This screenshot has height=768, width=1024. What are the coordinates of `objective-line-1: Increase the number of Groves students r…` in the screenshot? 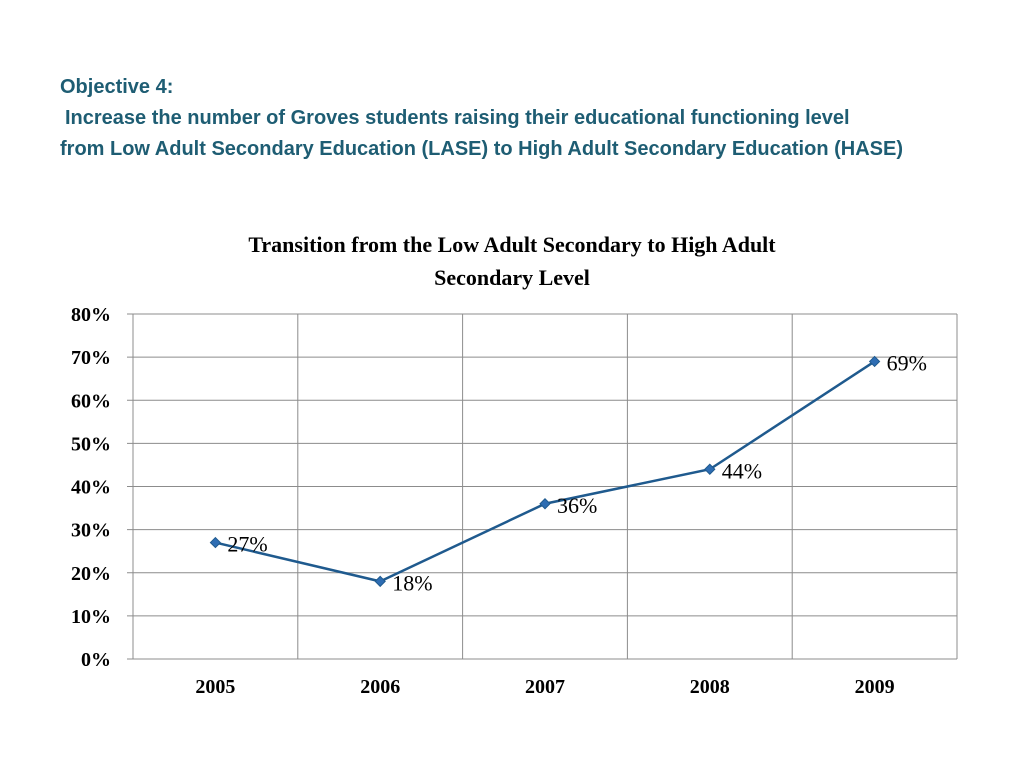 It's located at (457, 118).